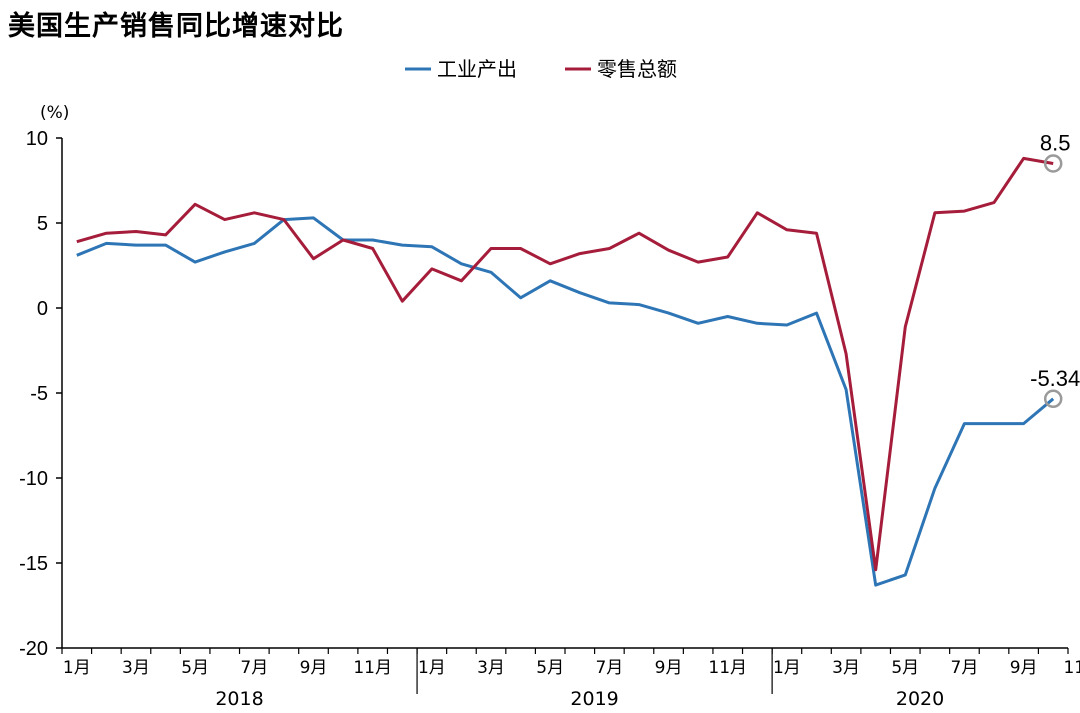  Describe the element at coordinates (42, 309) in the screenshot. I see `y-tick-label: 0` at that location.